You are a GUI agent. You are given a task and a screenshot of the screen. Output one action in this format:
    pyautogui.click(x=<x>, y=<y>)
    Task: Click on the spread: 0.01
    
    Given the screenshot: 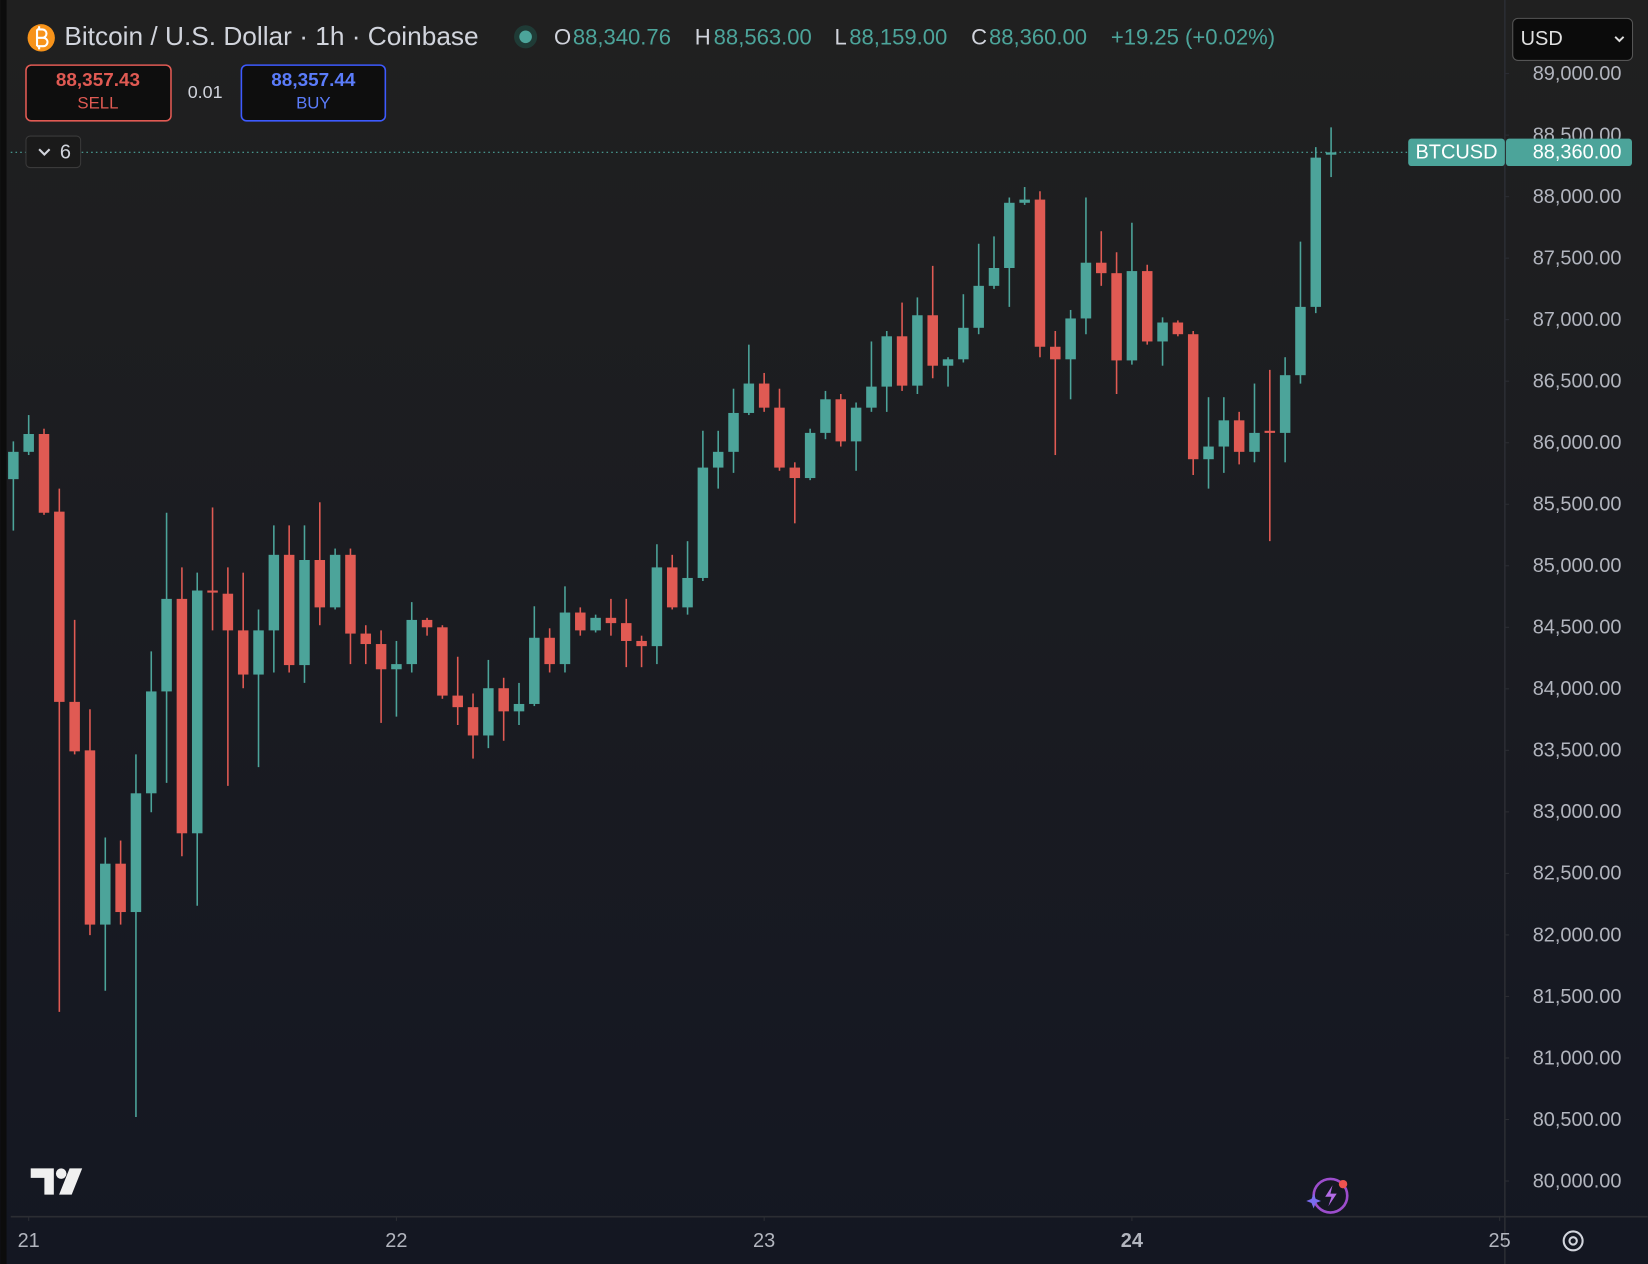 What is the action you would take?
    pyautogui.click(x=205, y=92)
    